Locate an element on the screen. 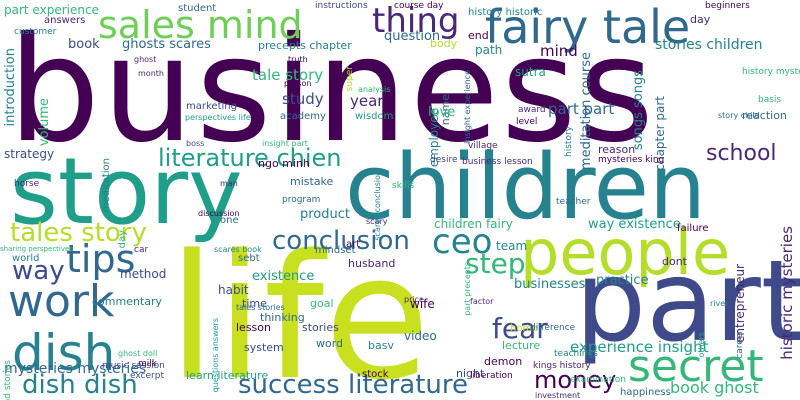 Image resolution: width=800 pixels, height=400 pixels. word: time is located at coordinates (254, 303).